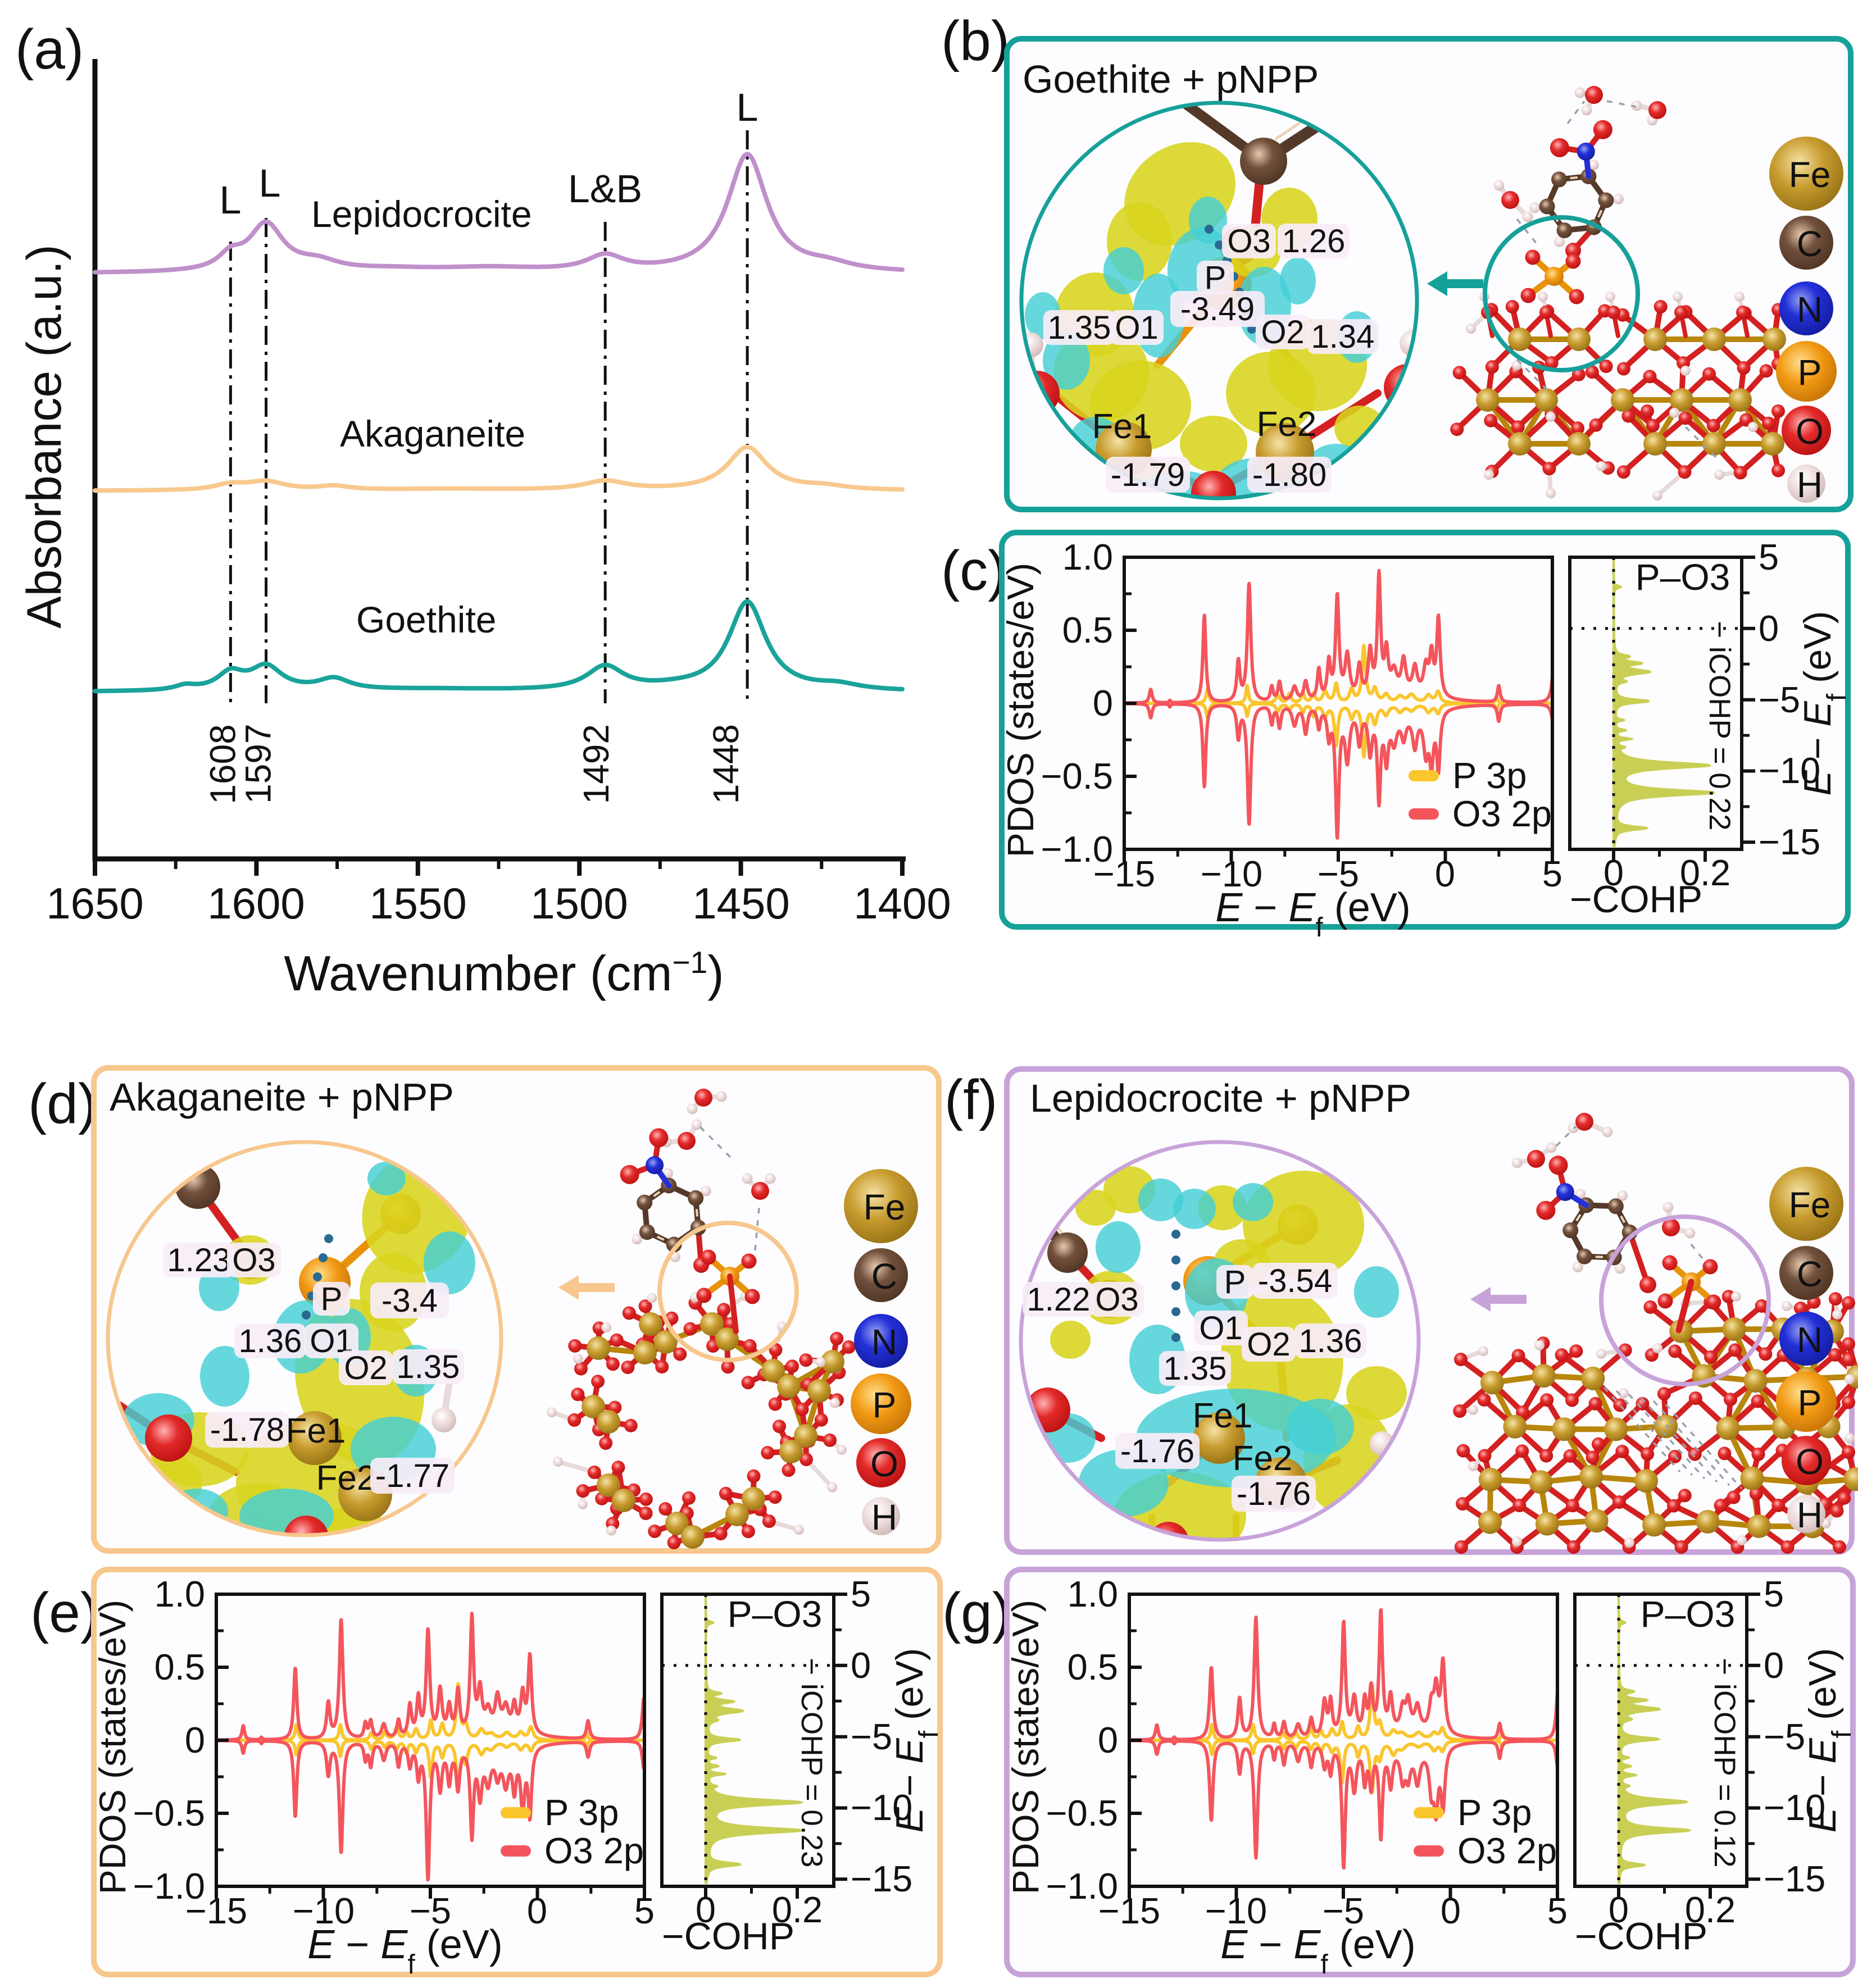 The height and width of the screenshot is (1988, 1858). I want to click on svg-text: Absorbance (a.u.), so click(44, 437).